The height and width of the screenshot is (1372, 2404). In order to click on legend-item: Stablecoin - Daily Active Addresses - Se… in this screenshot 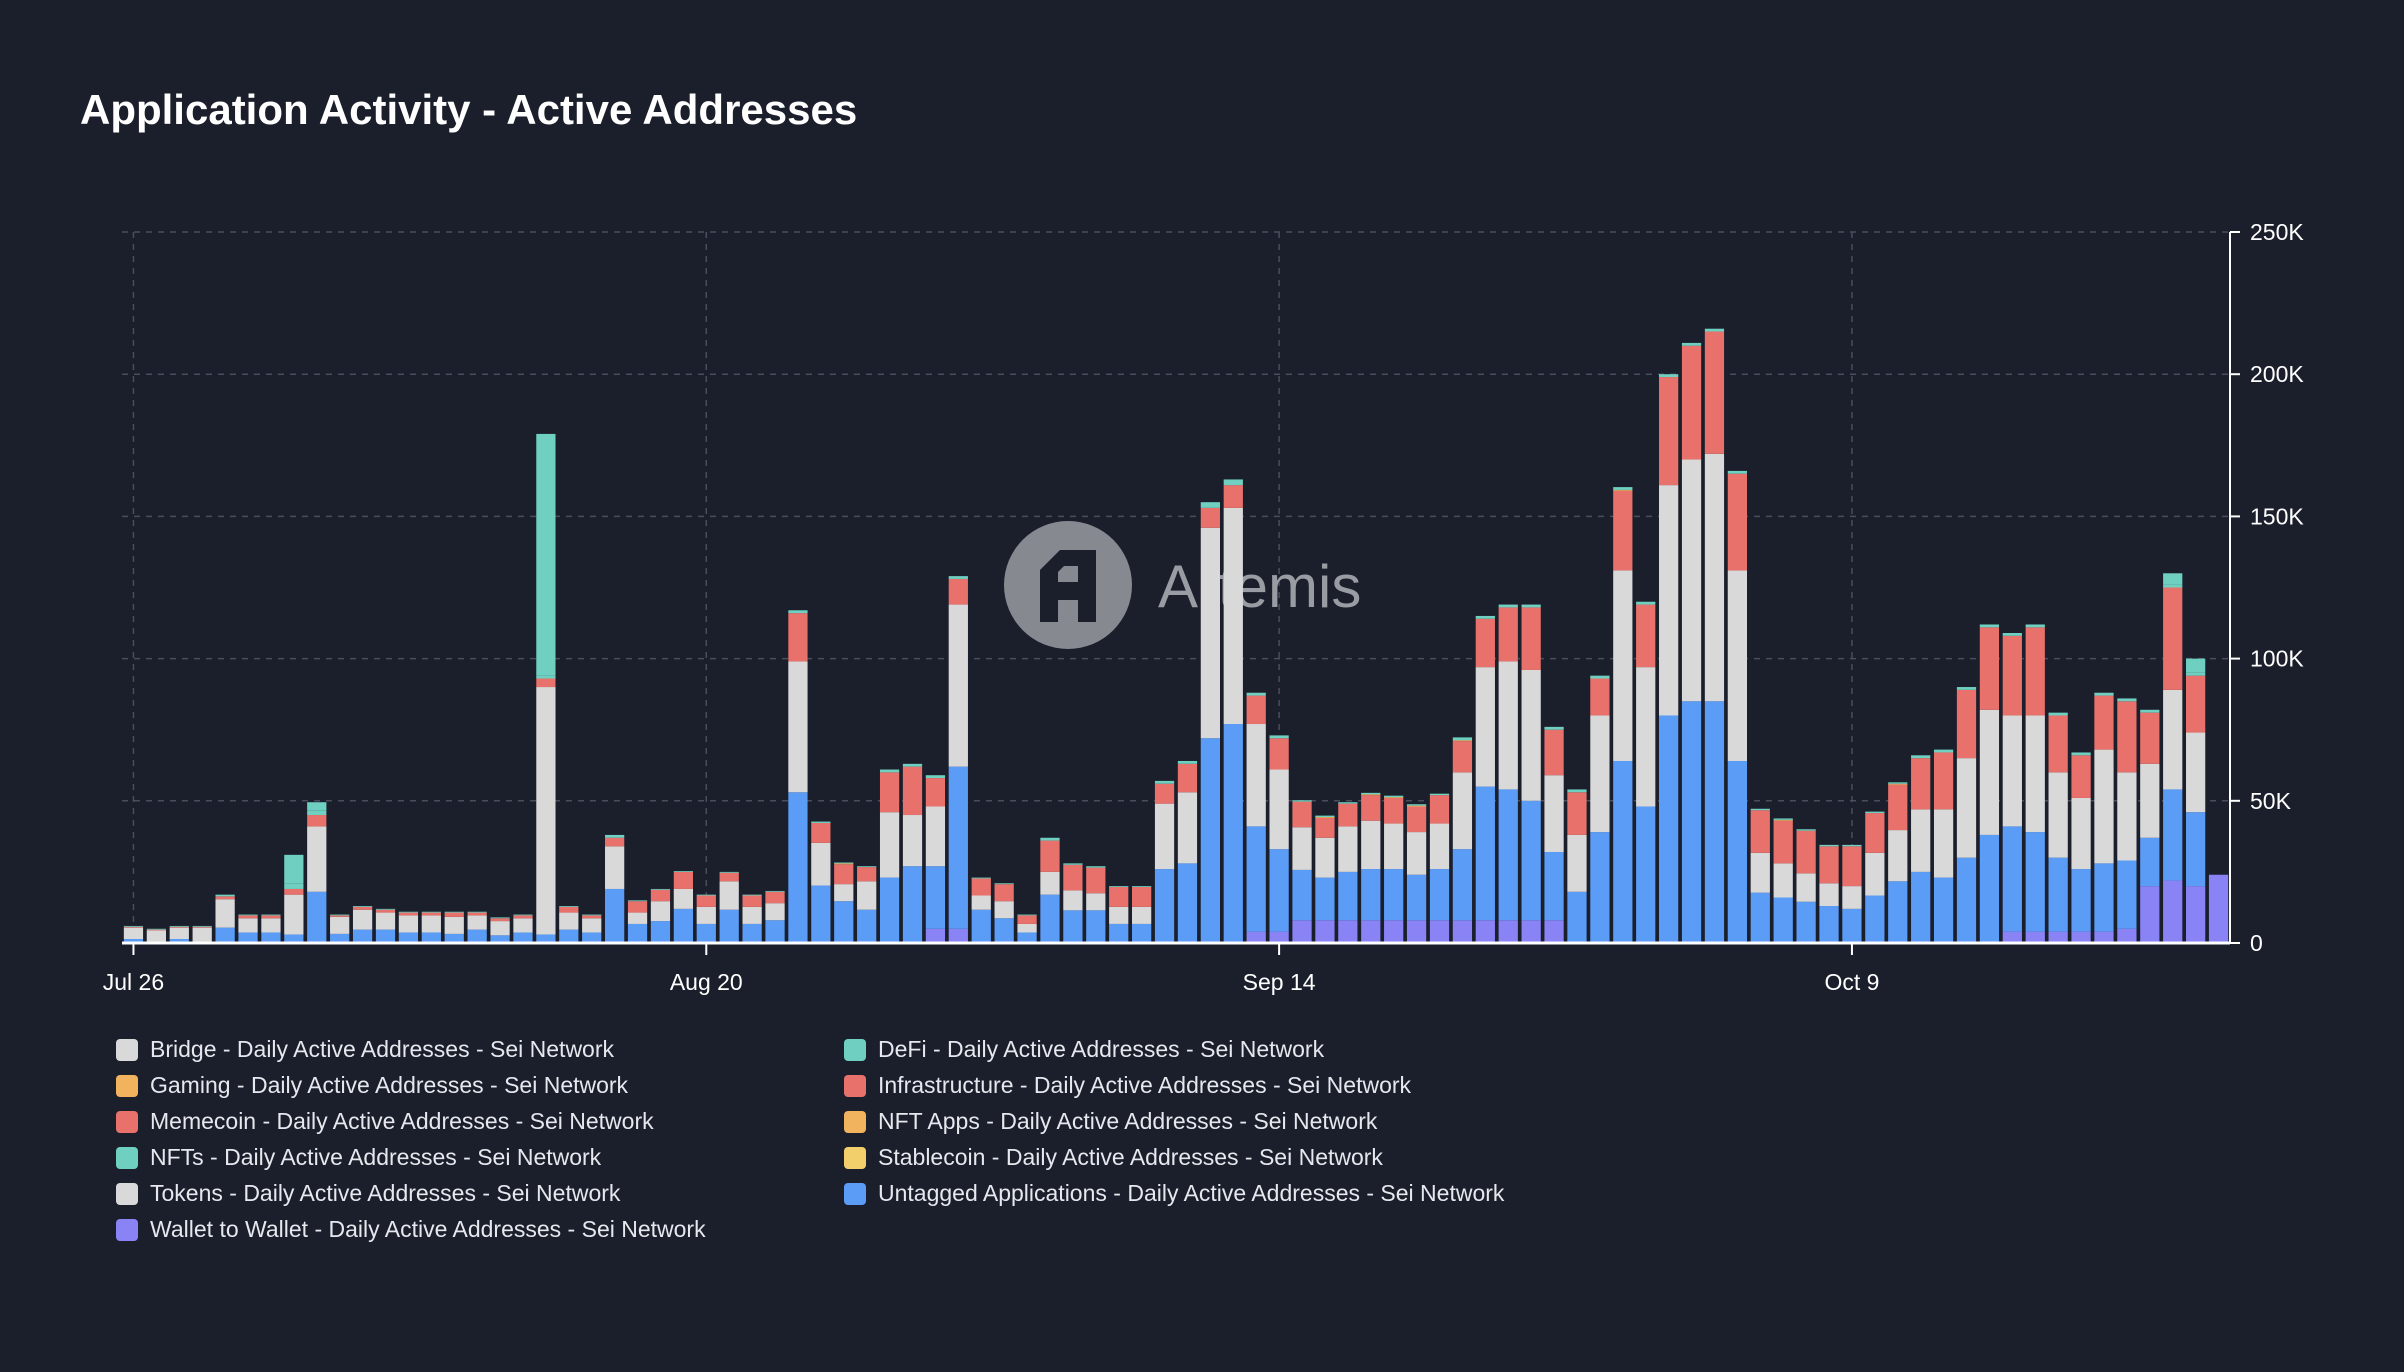, I will do `click(1194, 1157)`.